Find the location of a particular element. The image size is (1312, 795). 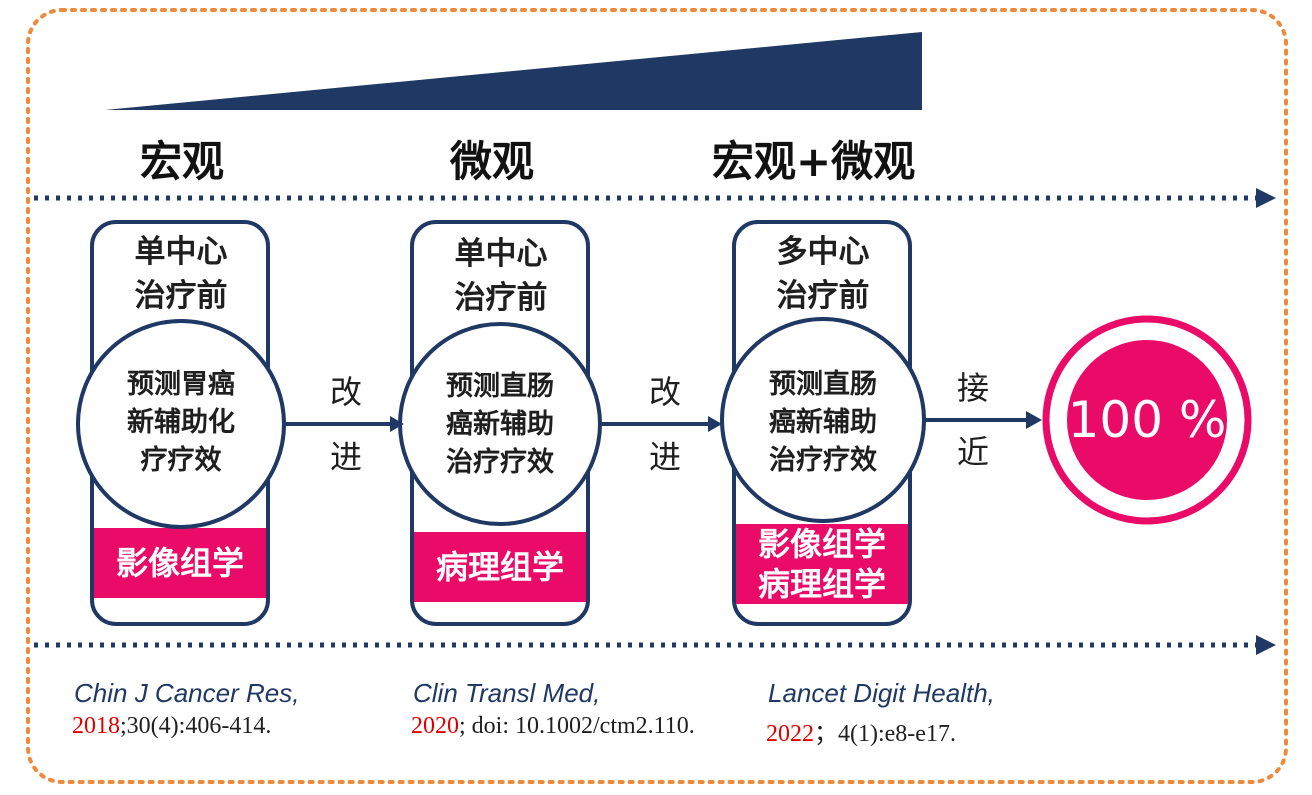

arrow-2-head is located at coordinates (715, 424).